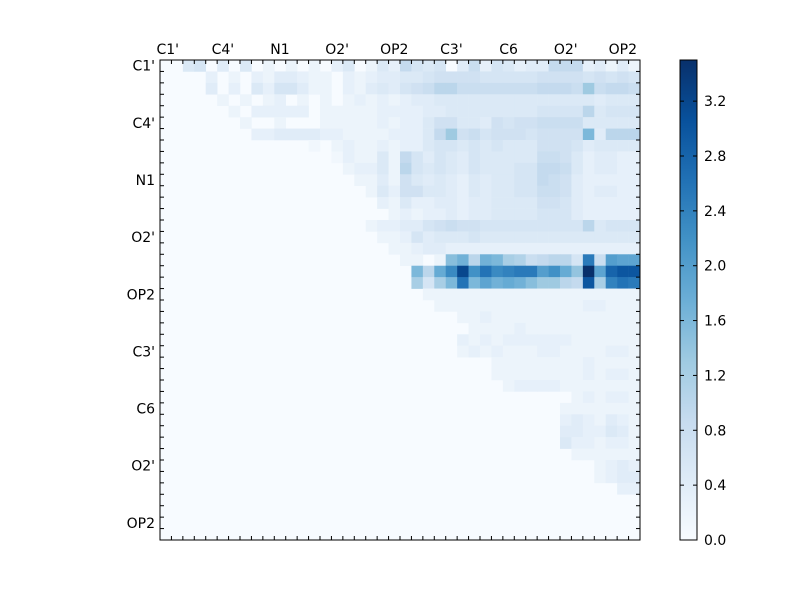 This screenshot has height=600, width=800. What do you see at coordinates (145, 410) in the screenshot?
I see `y-tick-label: C6` at bounding box center [145, 410].